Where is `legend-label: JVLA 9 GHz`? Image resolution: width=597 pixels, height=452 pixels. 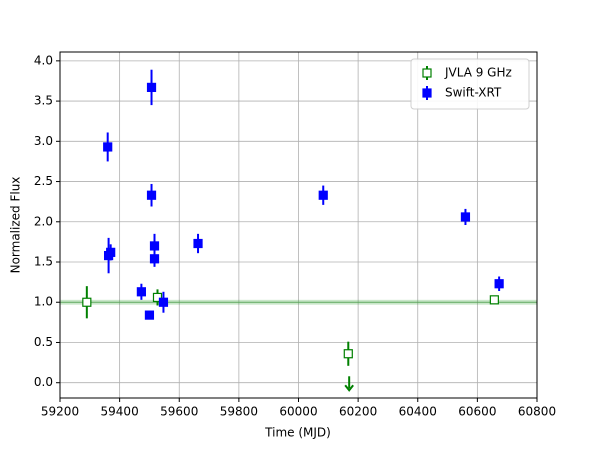
legend-label: JVLA 9 GHz is located at coordinates (478, 73).